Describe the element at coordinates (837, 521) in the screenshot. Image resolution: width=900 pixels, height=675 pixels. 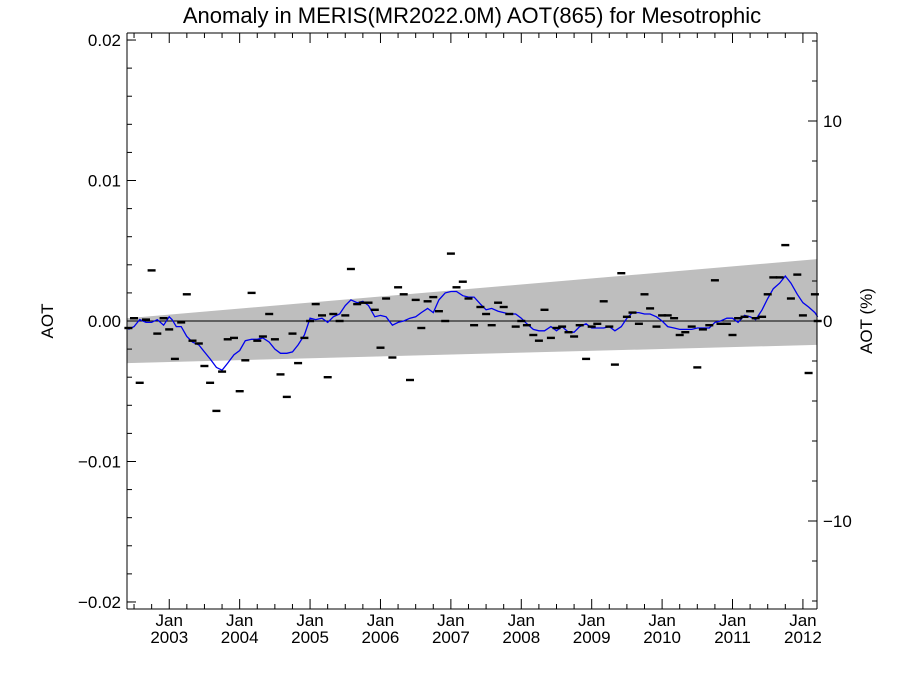
I see `y-right-tick-label: −10` at that location.